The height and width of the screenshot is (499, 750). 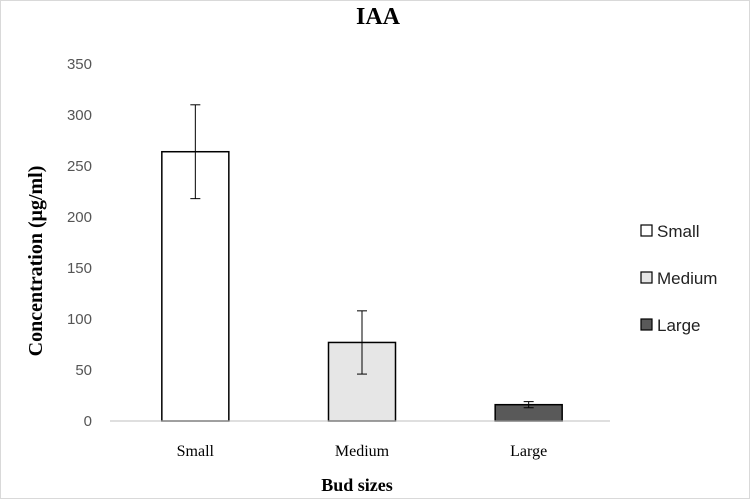 What do you see at coordinates (79, 217) in the screenshot?
I see `y-tick-label-200: 200` at bounding box center [79, 217].